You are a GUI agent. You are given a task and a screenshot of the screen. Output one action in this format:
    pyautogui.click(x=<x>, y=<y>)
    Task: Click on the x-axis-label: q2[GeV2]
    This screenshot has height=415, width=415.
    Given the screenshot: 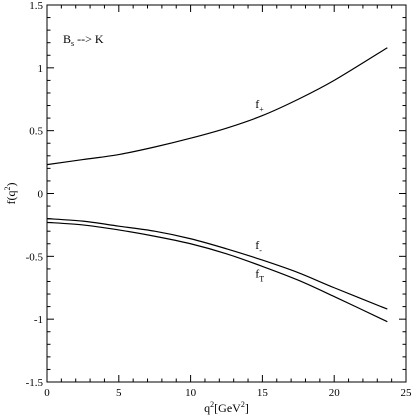 What is the action you would take?
    pyautogui.click(x=226, y=407)
    